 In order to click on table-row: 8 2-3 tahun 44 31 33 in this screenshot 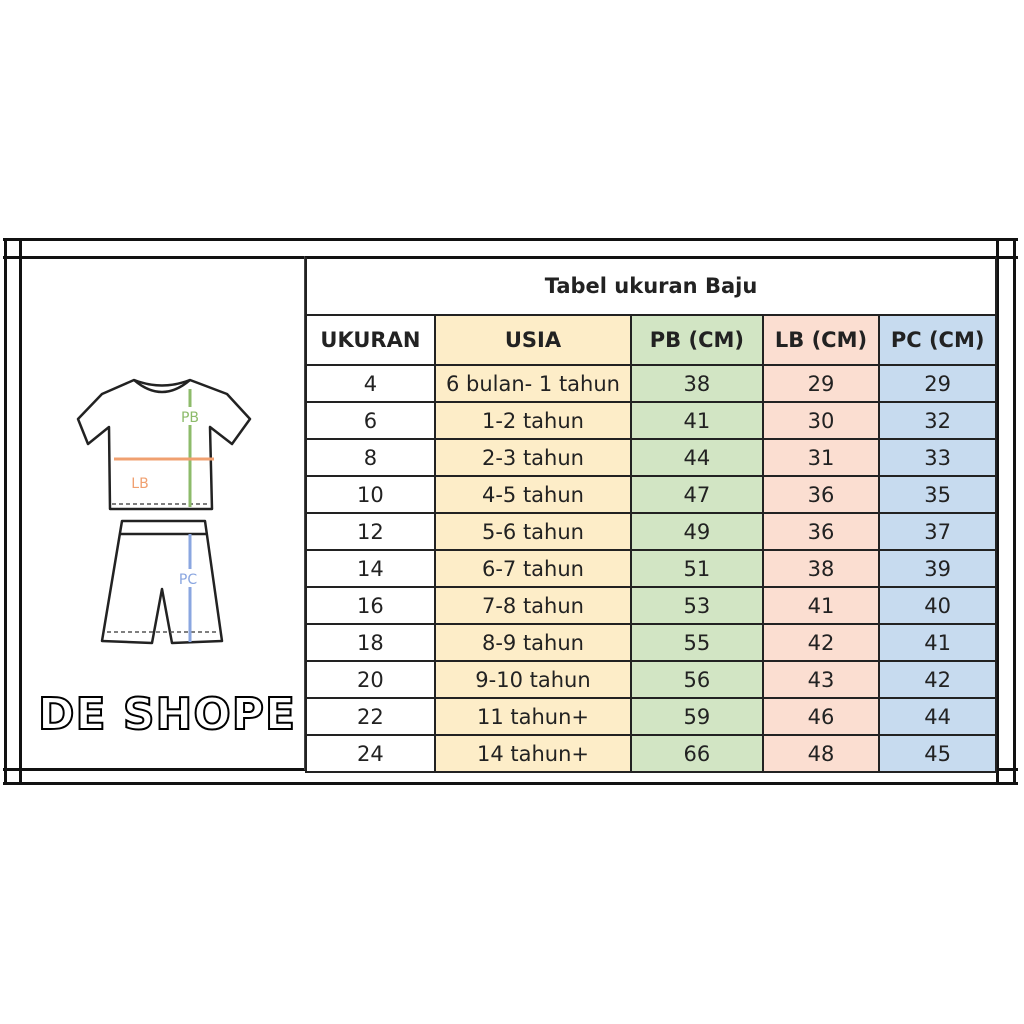, I will do `click(651, 457)`.